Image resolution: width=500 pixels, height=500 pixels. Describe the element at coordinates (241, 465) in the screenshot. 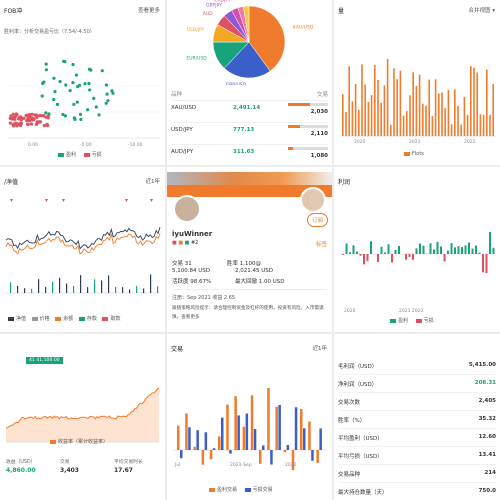

I see `x-tick: 2021-Sep` at that location.